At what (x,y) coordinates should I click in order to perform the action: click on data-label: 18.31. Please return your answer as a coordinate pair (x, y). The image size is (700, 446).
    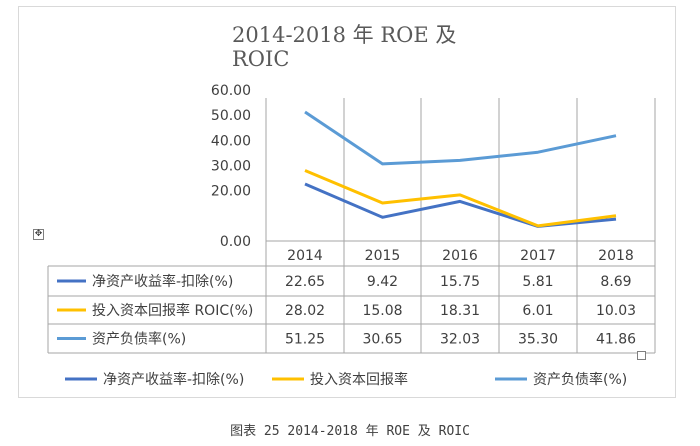
    Looking at the image, I should click on (460, 311).